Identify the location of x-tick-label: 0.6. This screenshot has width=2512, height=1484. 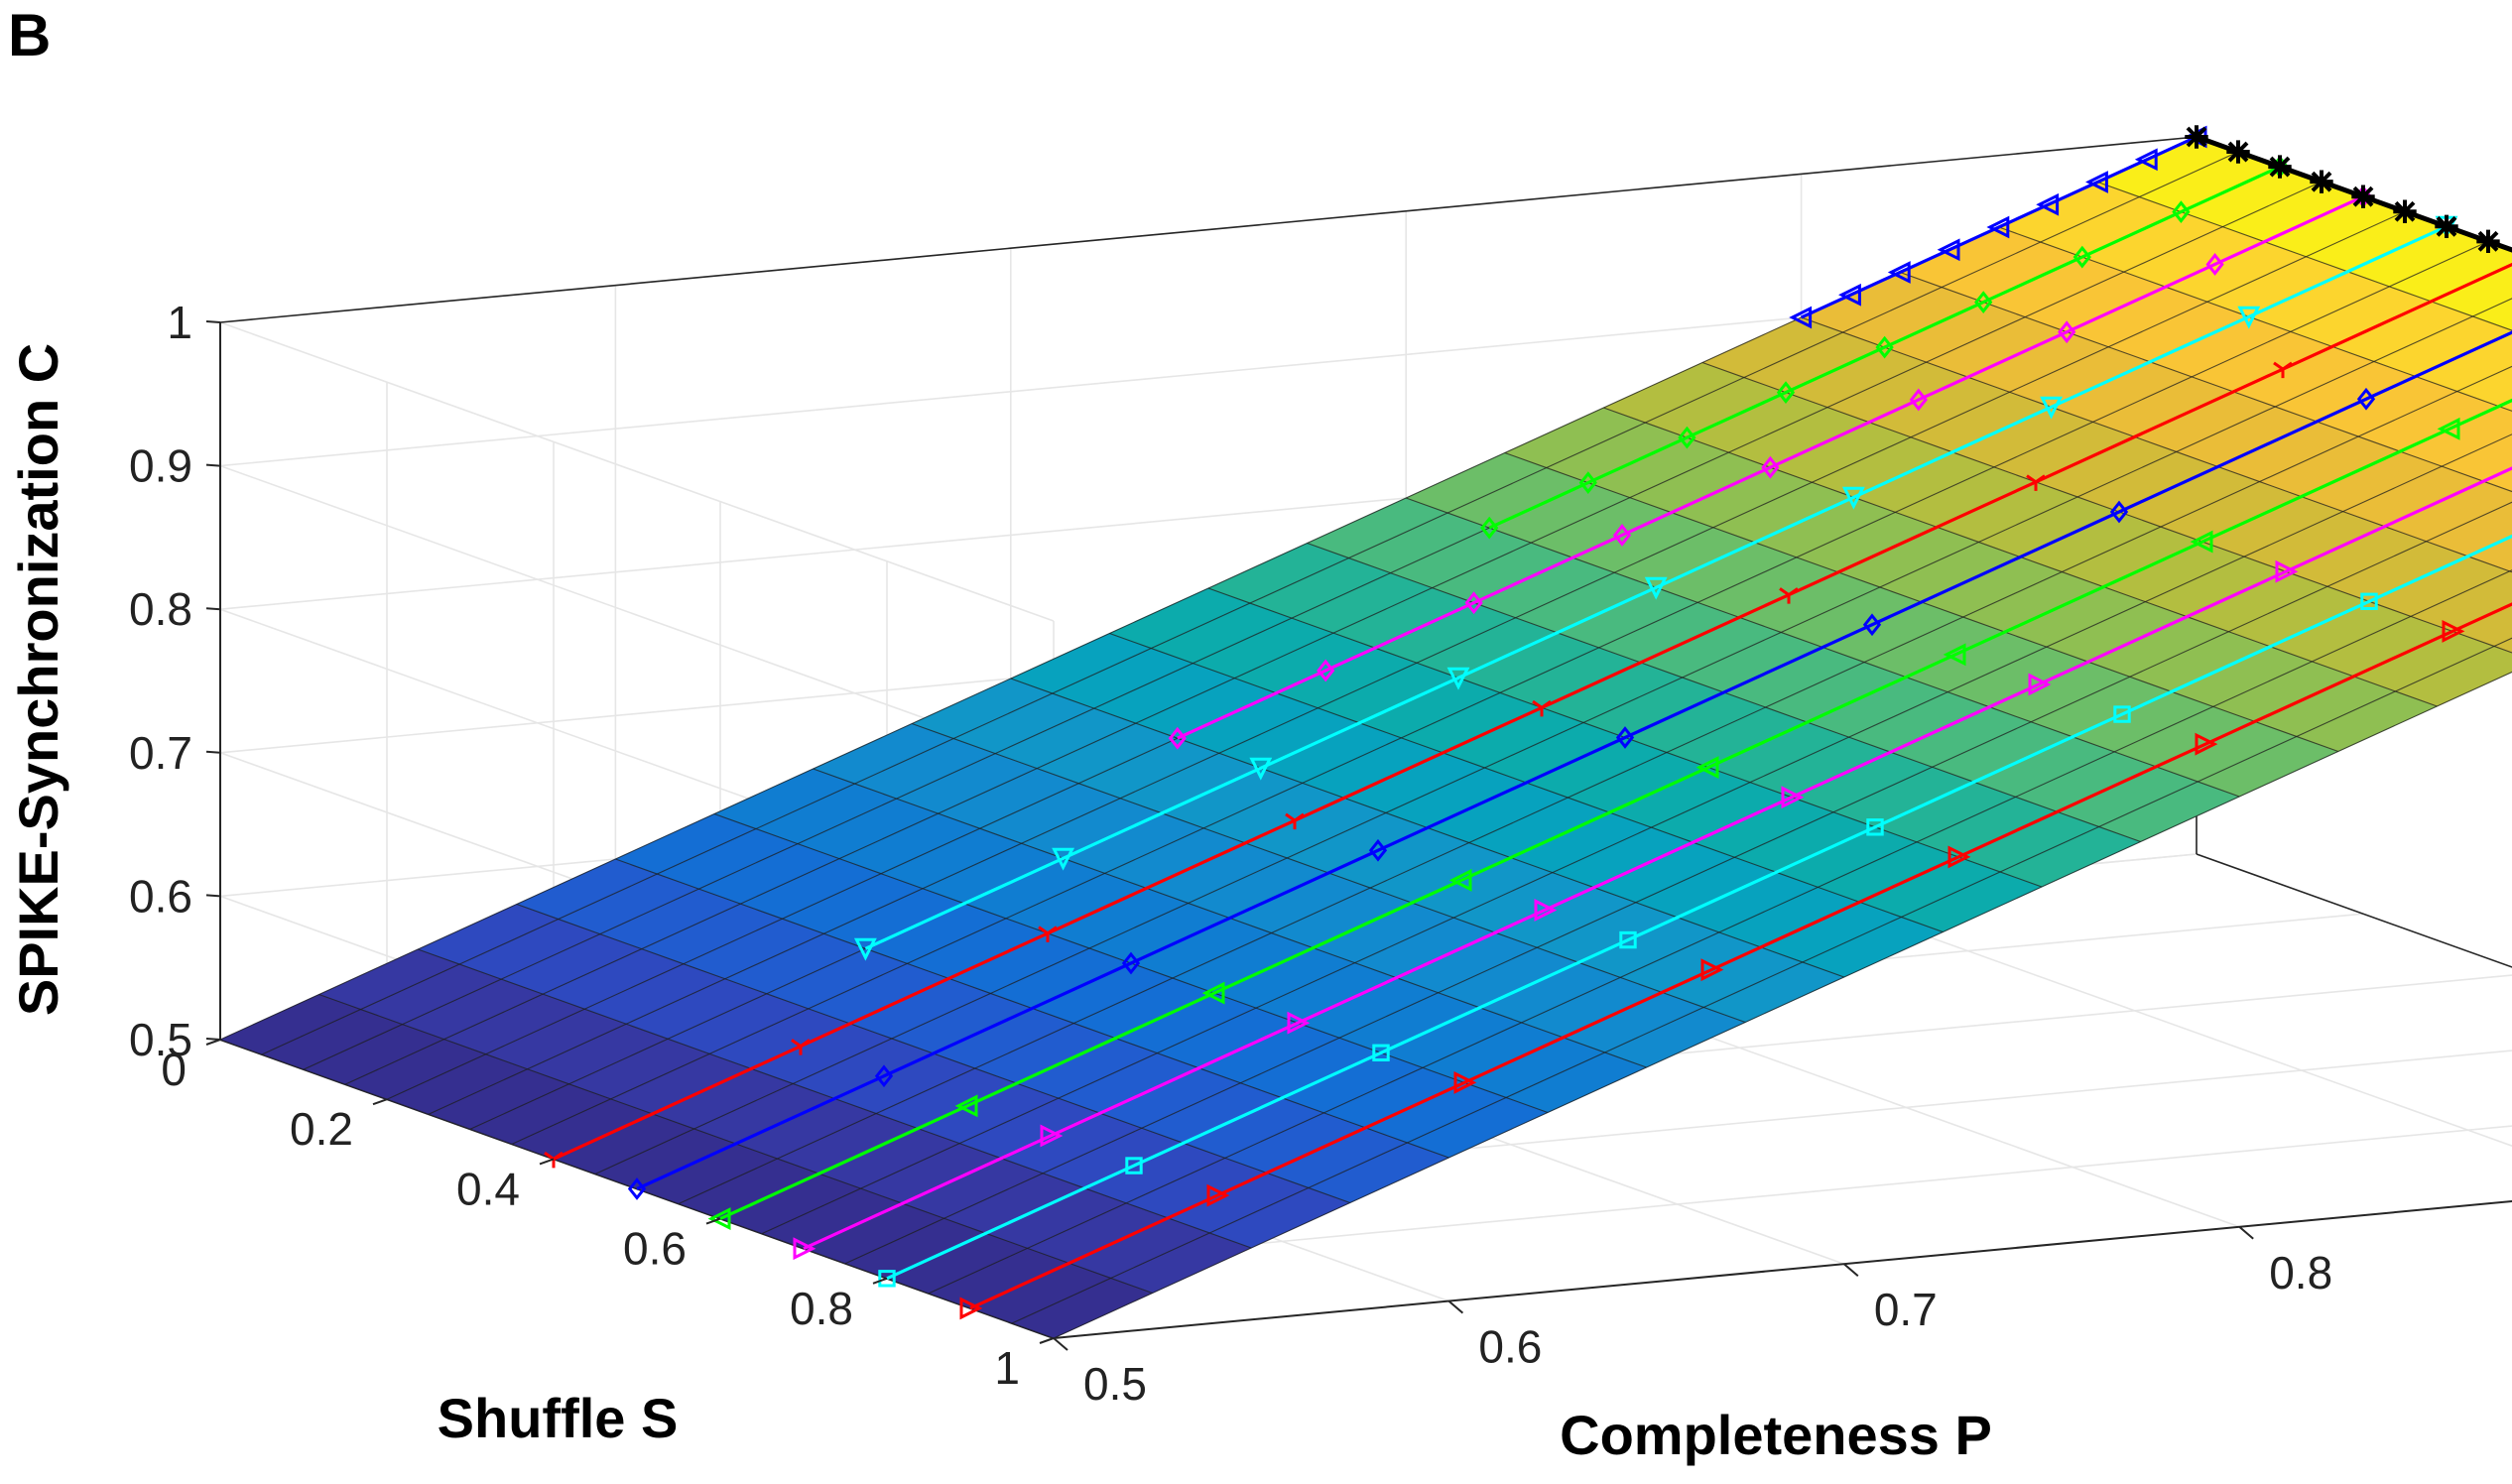
(1510, 1347).